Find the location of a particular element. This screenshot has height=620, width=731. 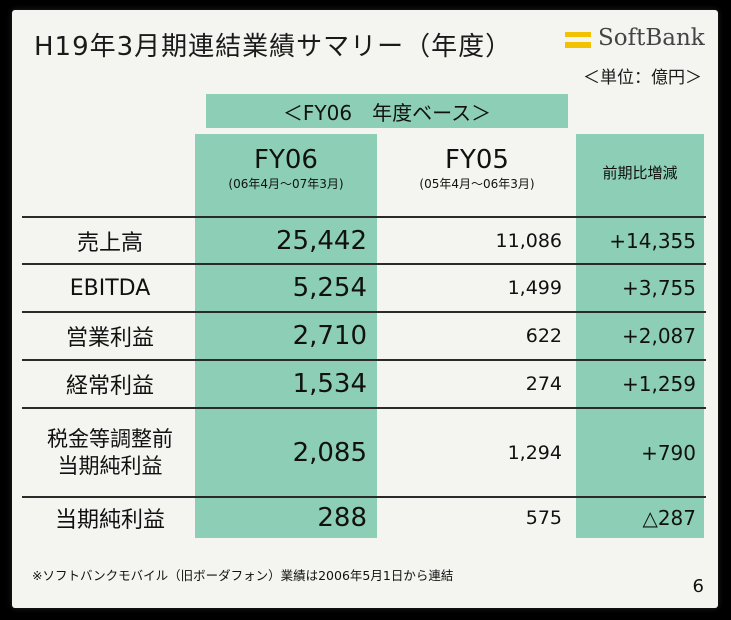

row-label-pretax-income: 税金等調整前 当期純利益 is located at coordinates (110, 452).